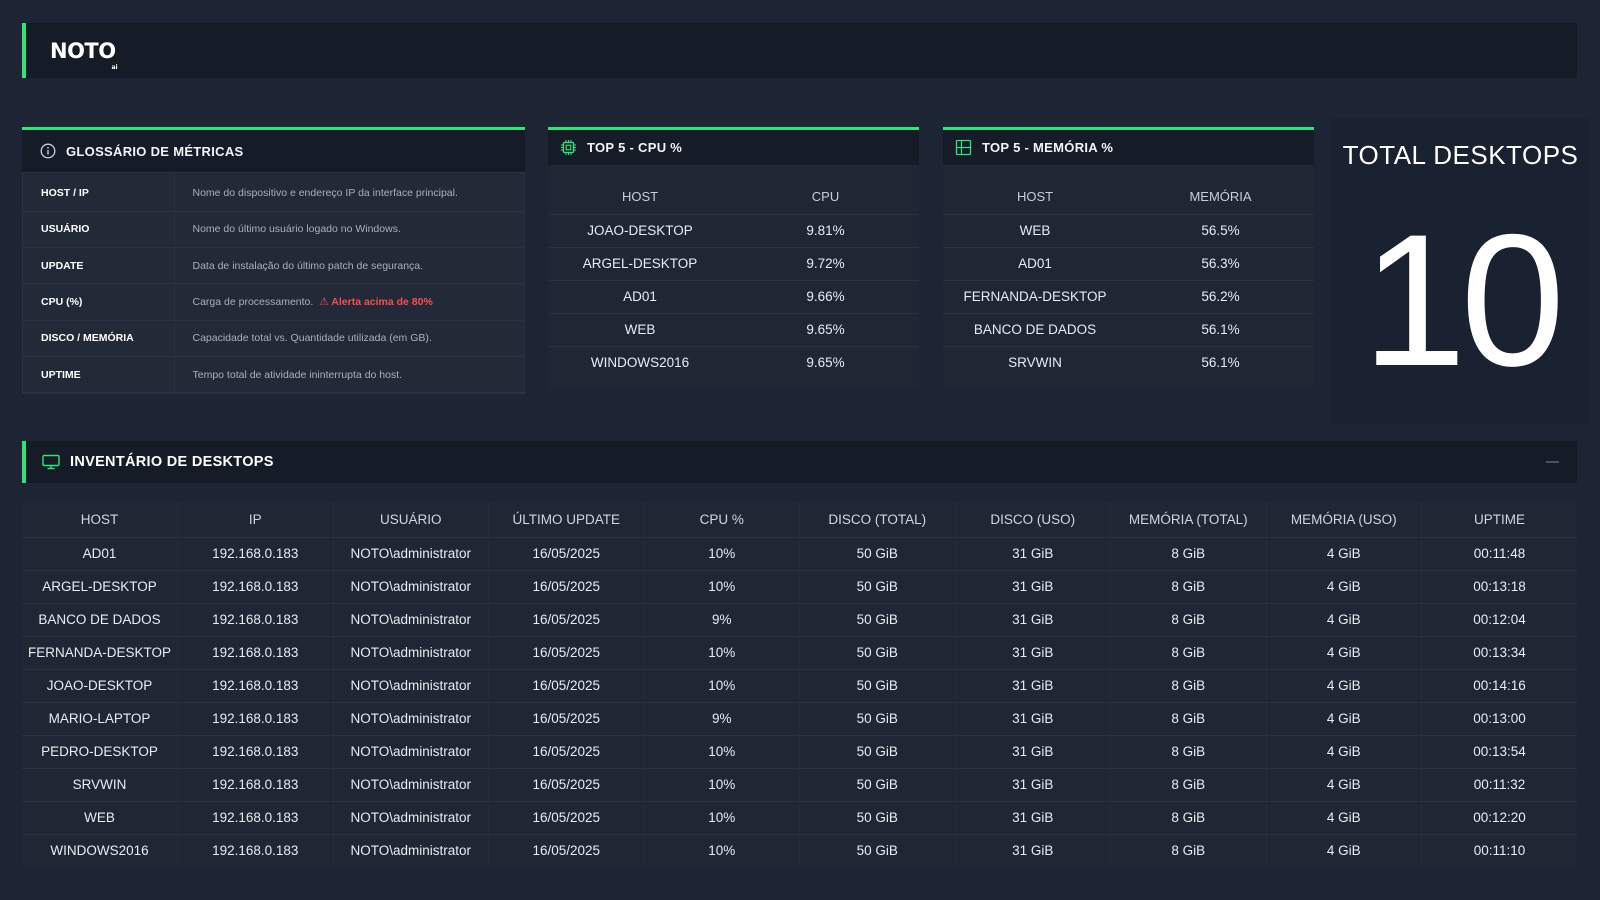  What do you see at coordinates (376, 302) in the screenshot?
I see `cpu-alert-text: ⚠ Alerta acima de 80%` at bounding box center [376, 302].